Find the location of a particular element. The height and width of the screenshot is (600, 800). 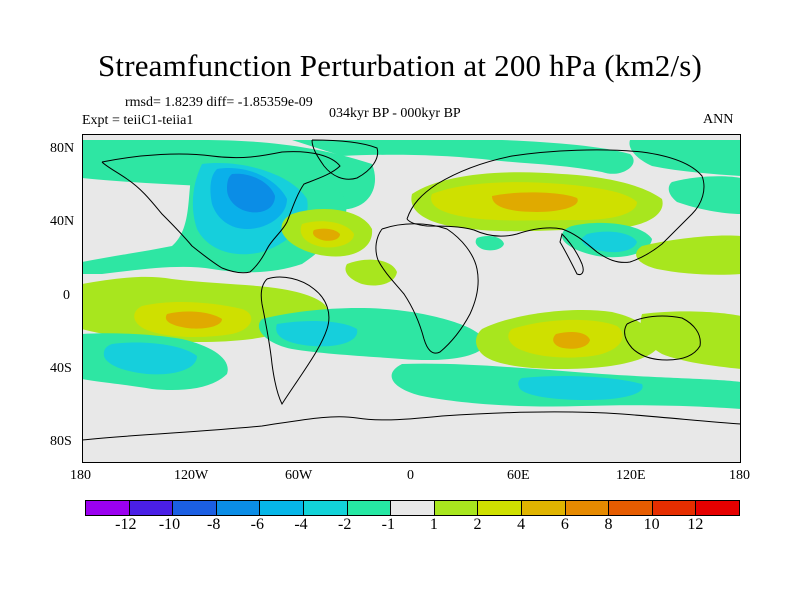

lat-tick-40n: 40N is located at coordinates (62, 221).